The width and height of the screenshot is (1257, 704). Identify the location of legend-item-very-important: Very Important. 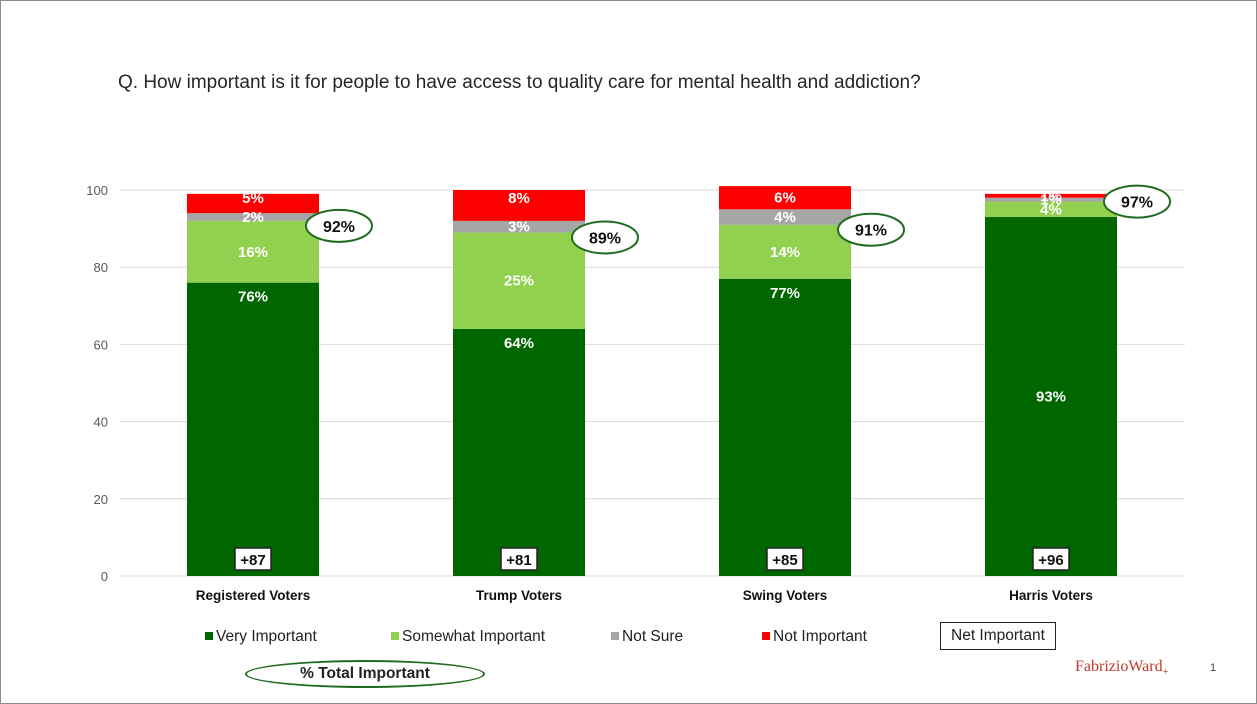
(261, 637).